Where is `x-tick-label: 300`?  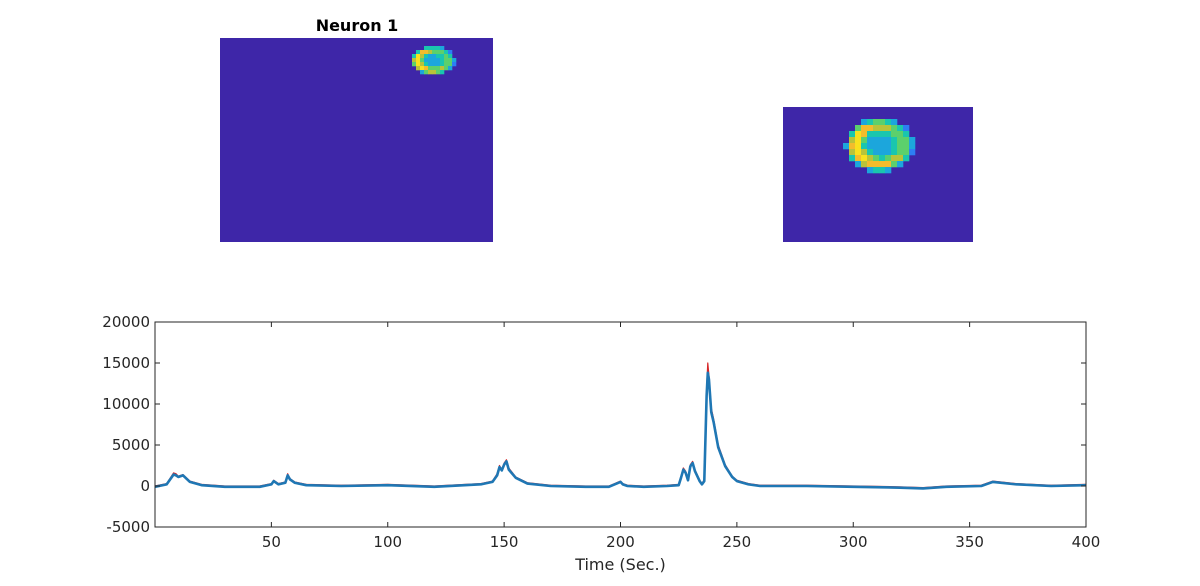
x-tick-label: 300 is located at coordinates (853, 542).